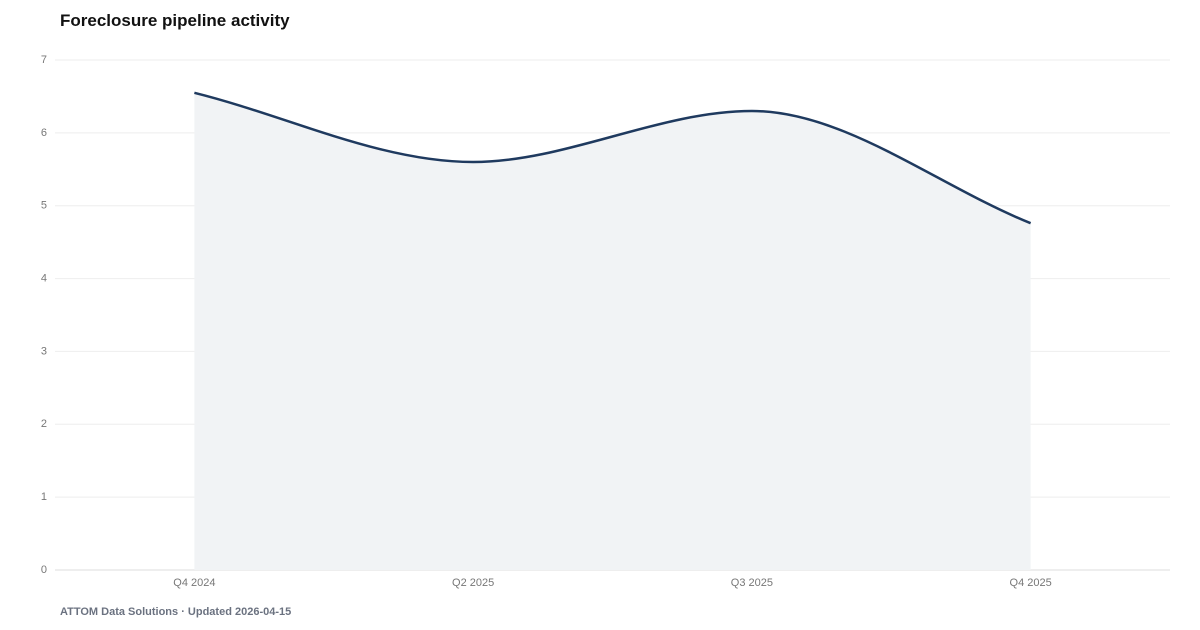  I want to click on x-tick-label: Q4 2024, so click(194, 583).